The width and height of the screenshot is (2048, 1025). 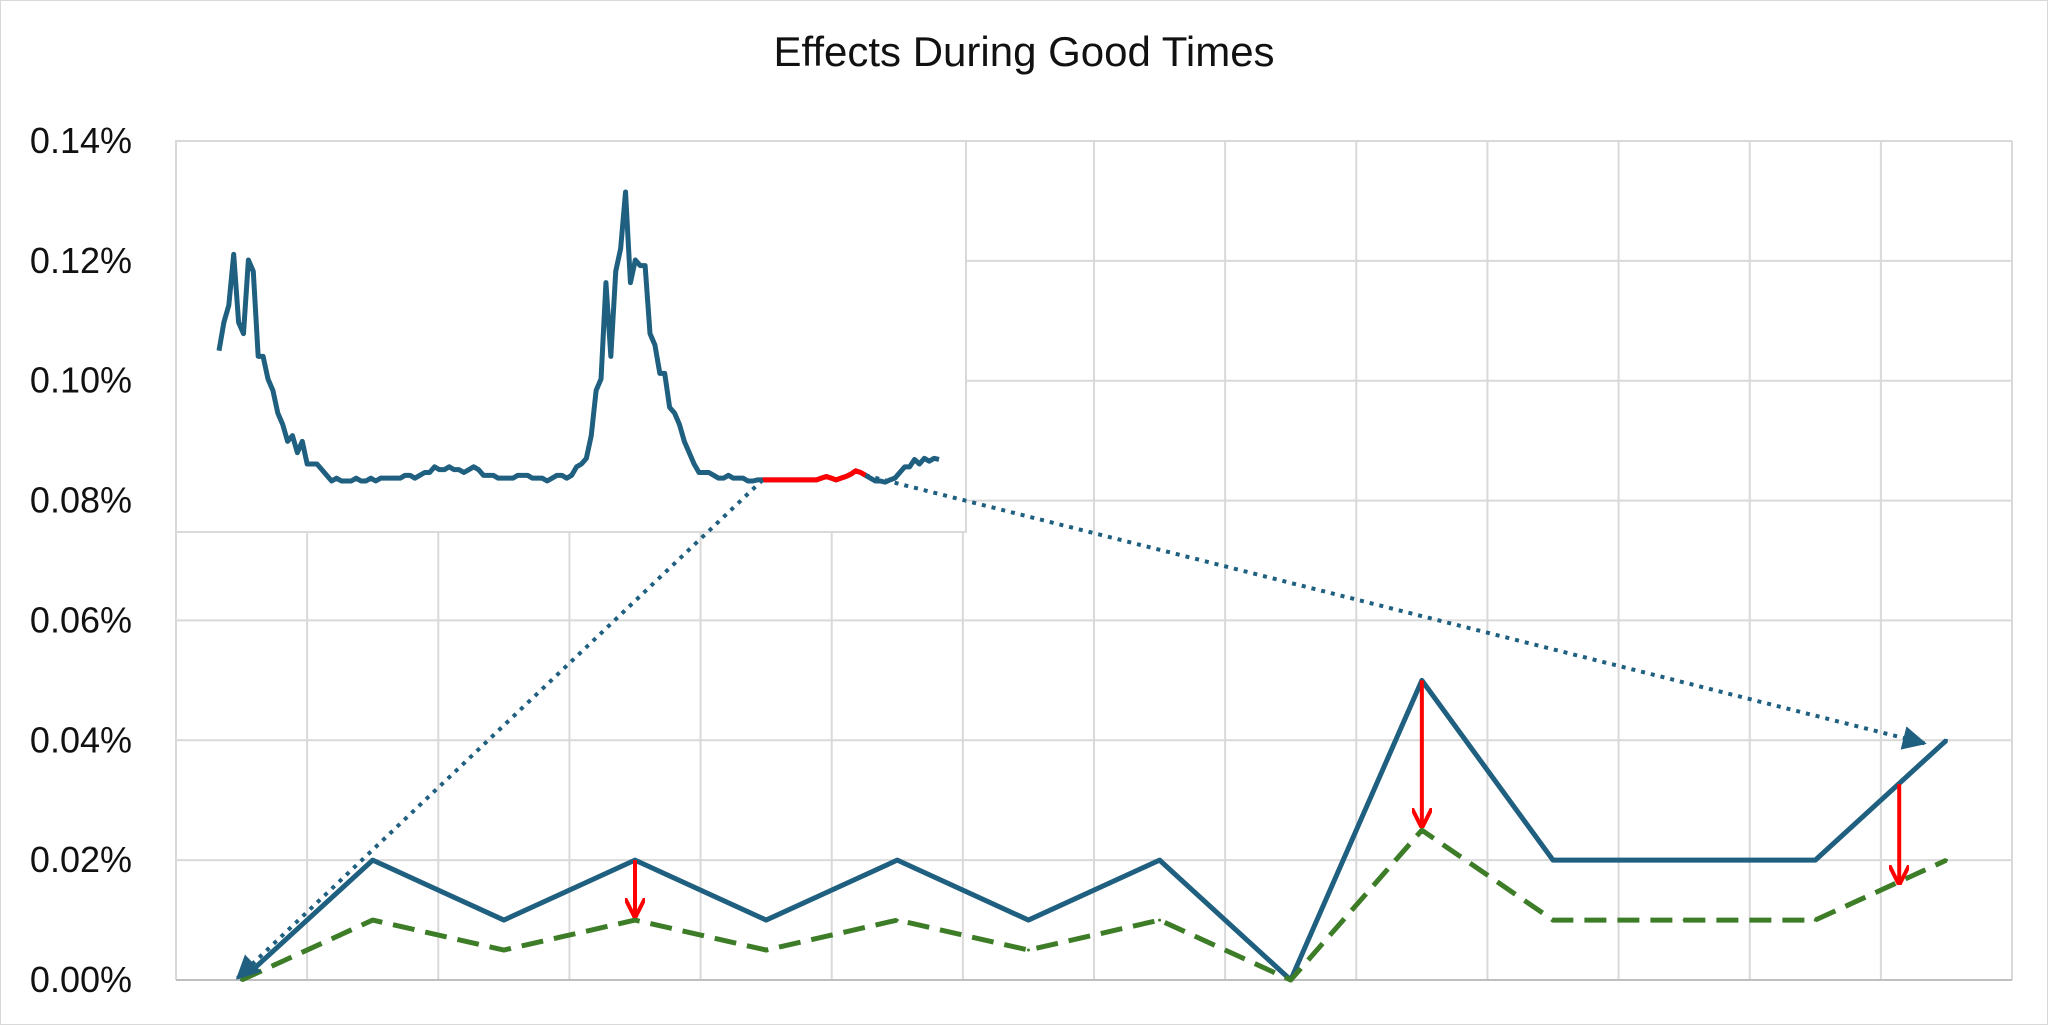 What do you see at coordinates (500, 729) in the screenshot?
I see `zoom-connector-start` at bounding box center [500, 729].